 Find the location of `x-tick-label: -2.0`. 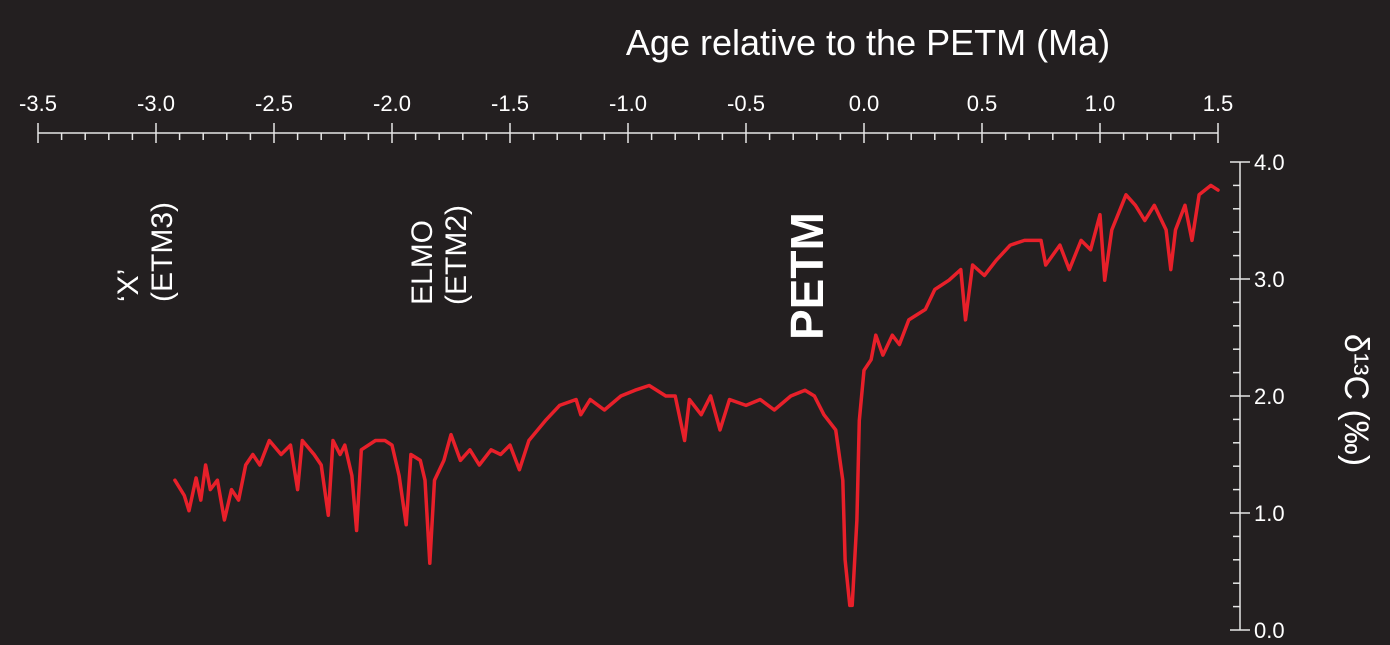

x-tick-label: -2.0 is located at coordinates (392, 103).